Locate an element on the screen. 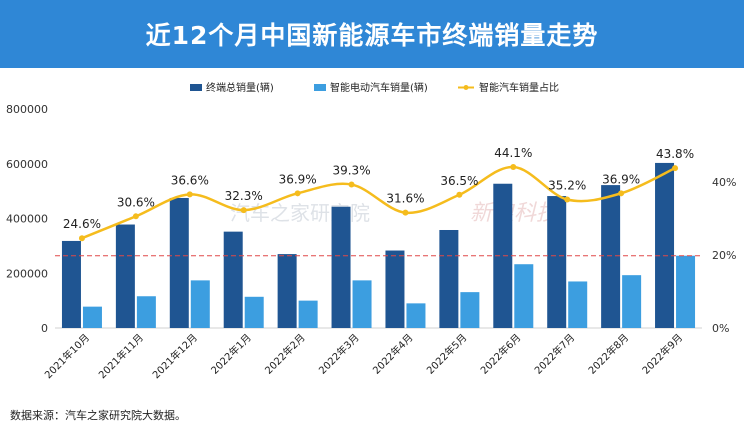 The height and width of the screenshot is (436, 744). ratio-data-label: 35.2% is located at coordinates (567, 186).